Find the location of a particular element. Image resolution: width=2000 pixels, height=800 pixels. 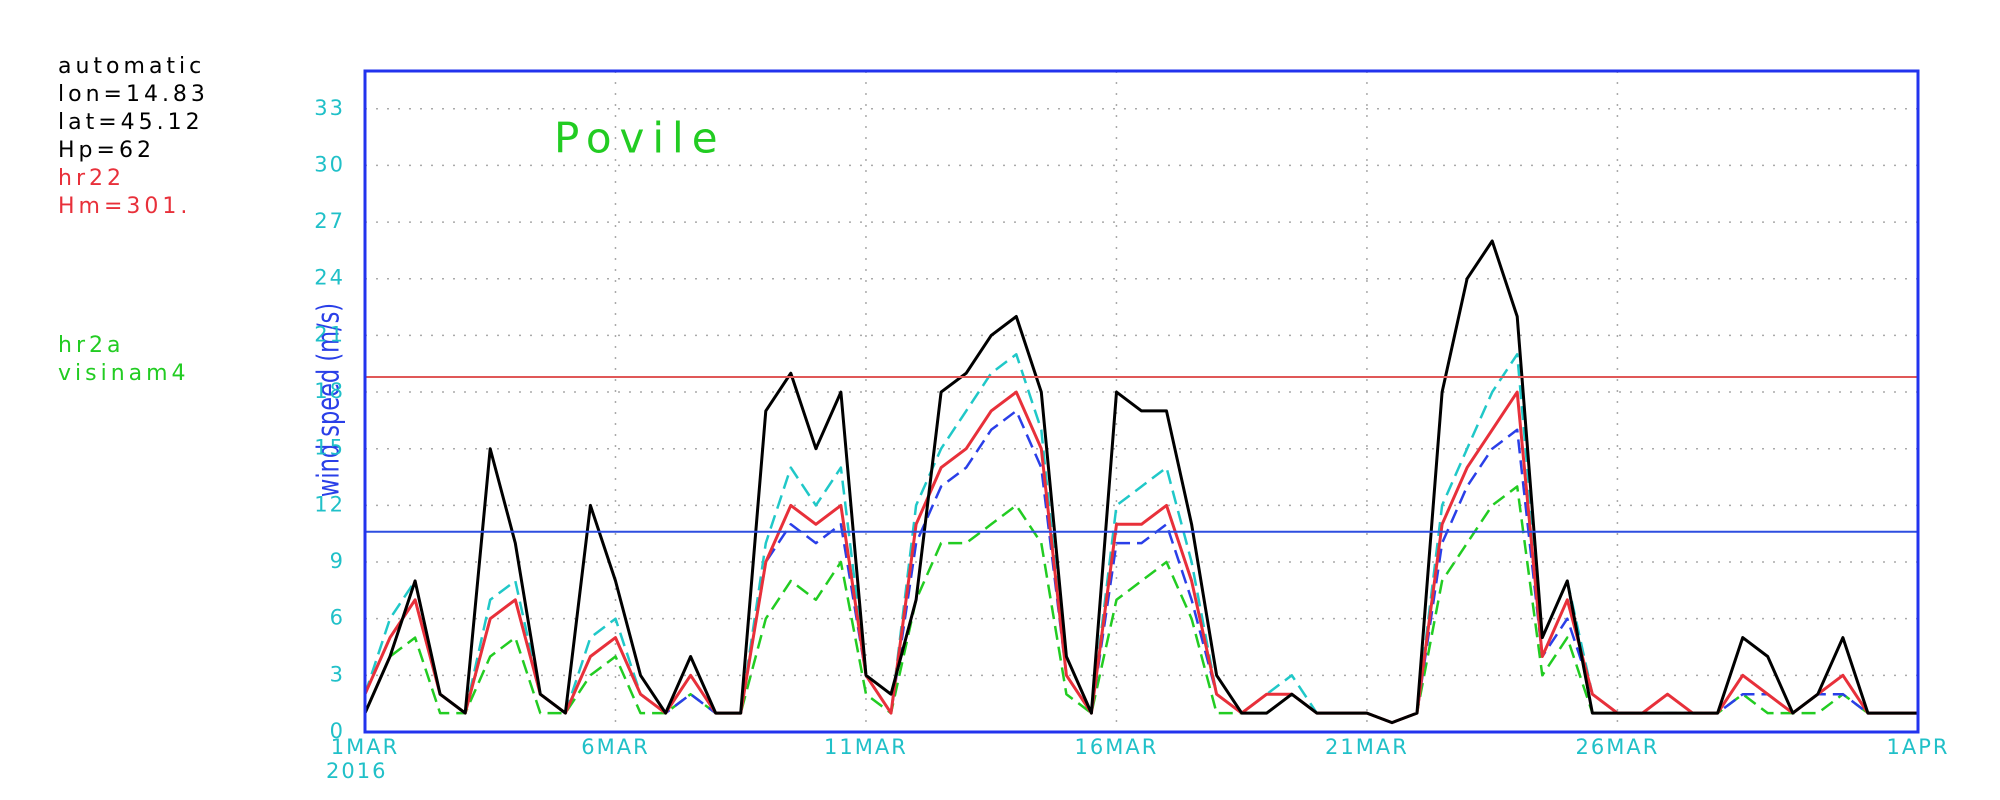

y-tick-label: 30 is located at coordinates (329, 164).